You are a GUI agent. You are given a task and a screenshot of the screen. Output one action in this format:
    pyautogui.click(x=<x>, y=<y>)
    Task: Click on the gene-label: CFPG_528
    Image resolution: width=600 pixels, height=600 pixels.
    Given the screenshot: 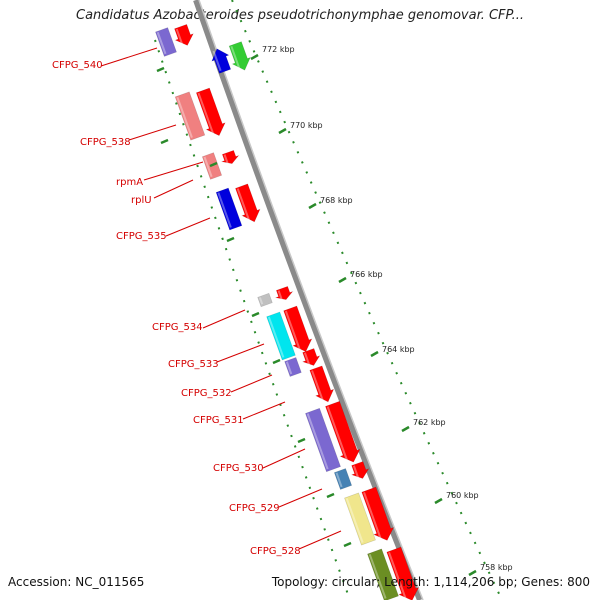 What is the action you would take?
    pyautogui.click(x=275, y=551)
    